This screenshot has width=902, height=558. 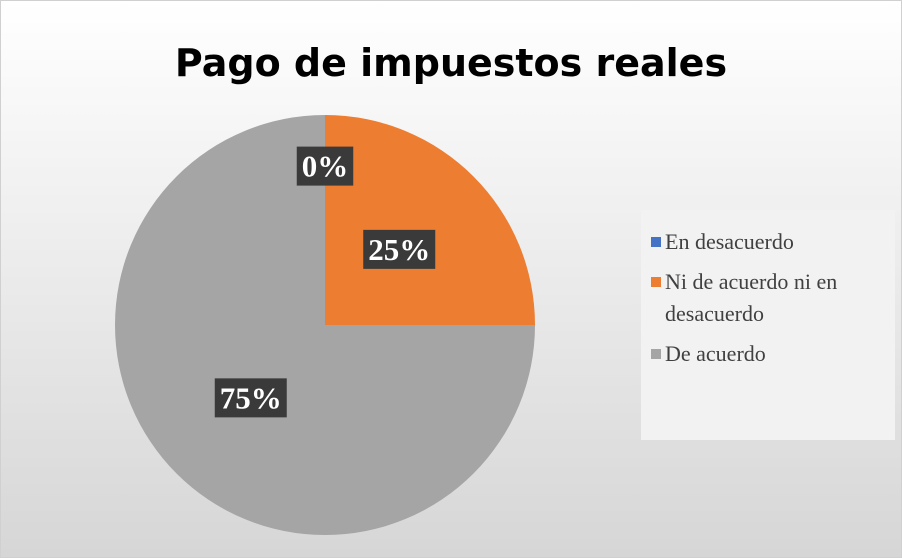 I want to click on data-label: 75%, so click(x=250, y=398).